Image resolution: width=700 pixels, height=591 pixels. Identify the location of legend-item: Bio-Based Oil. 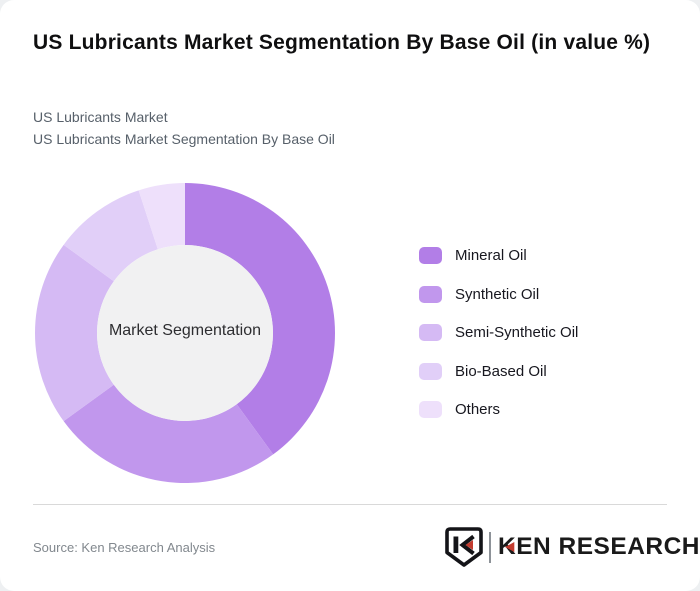
(498, 371).